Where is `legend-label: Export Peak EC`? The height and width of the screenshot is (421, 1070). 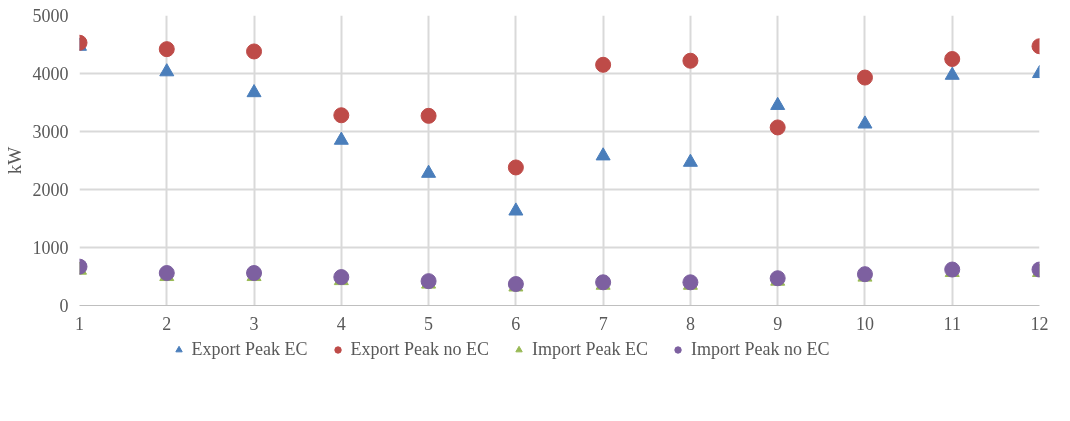
legend-label: Export Peak EC is located at coordinates (249, 349).